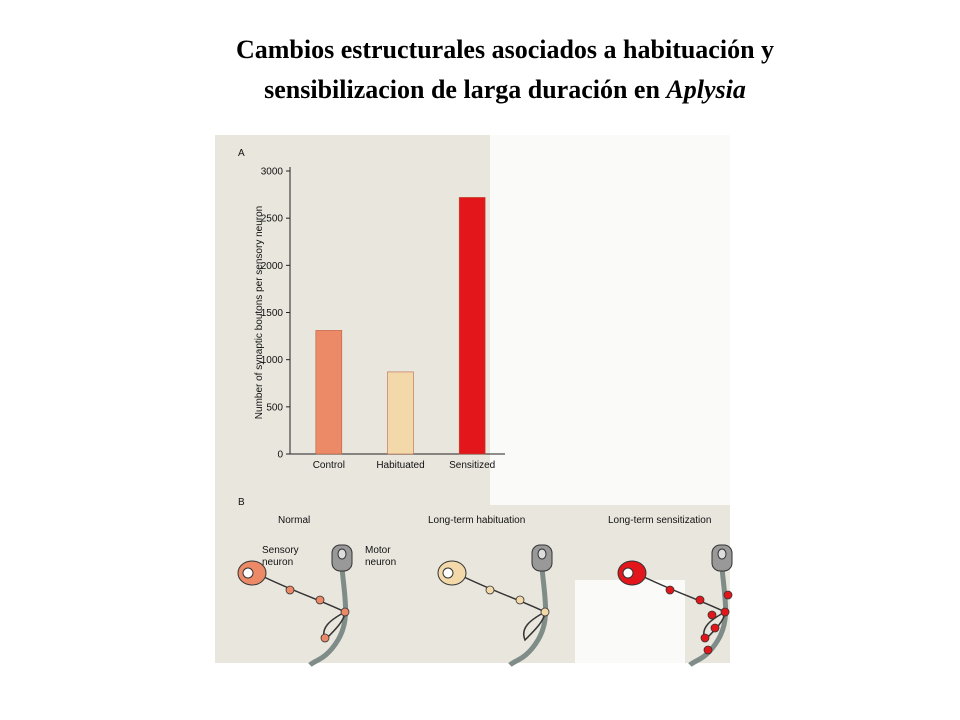 The image size is (960, 720). Describe the element at coordinates (241, 502) in the screenshot. I see `panel-label: B` at that location.